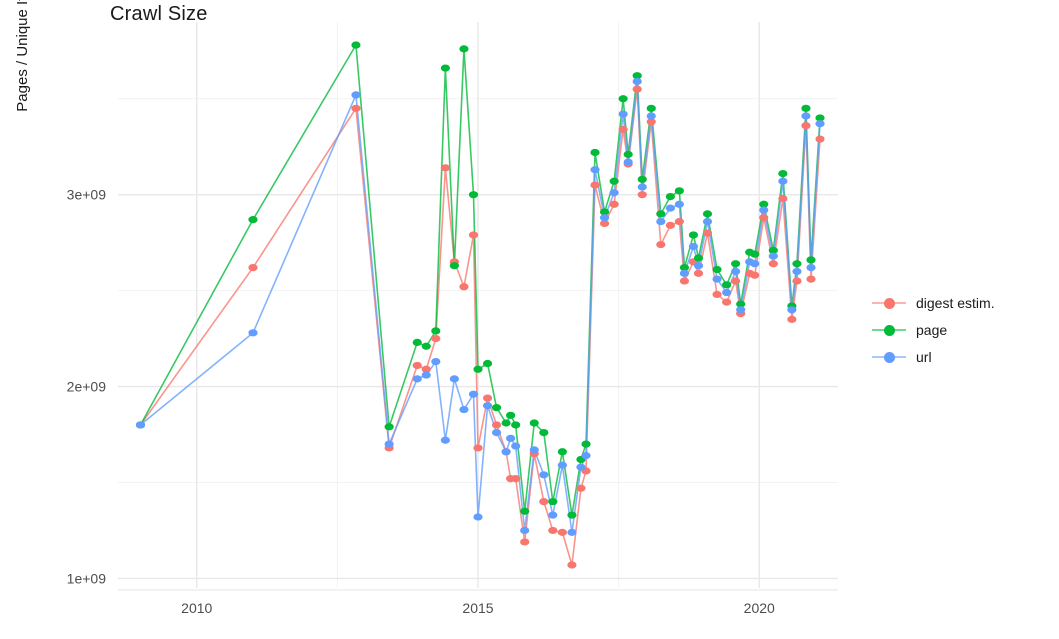 The height and width of the screenshot is (639, 1059). What do you see at coordinates (22, 56) in the screenshot?
I see `y-axis-title: Pages / Unique Items` at bounding box center [22, 56].